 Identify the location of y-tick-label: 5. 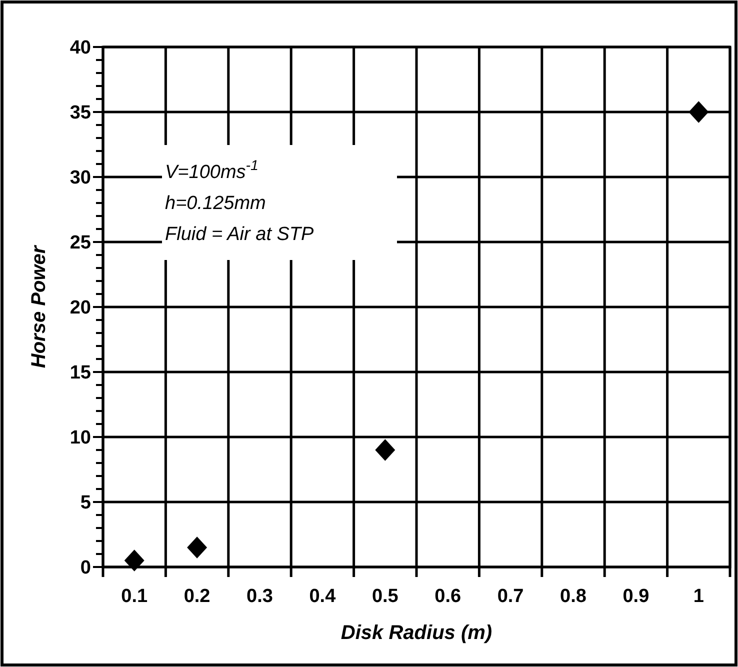
(86, 503).